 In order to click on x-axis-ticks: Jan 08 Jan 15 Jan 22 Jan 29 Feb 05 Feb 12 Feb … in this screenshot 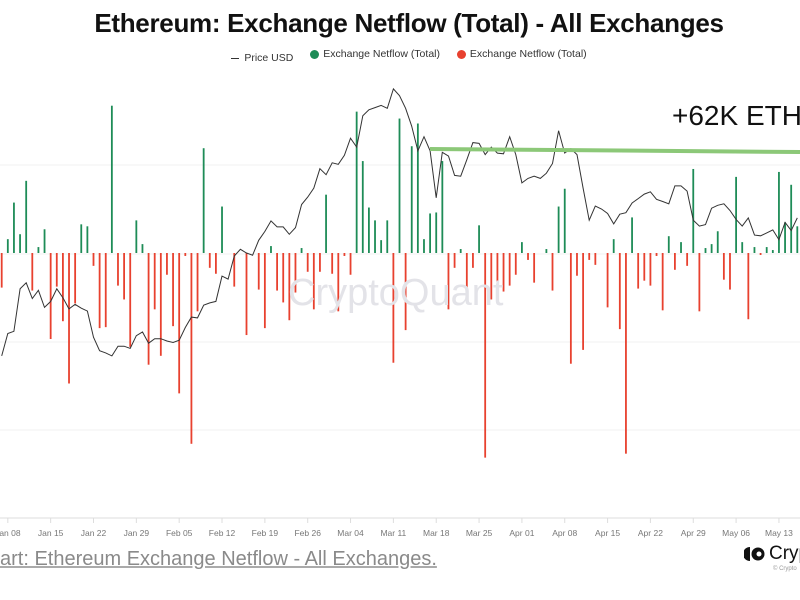, I will do `click(396, 528)`.